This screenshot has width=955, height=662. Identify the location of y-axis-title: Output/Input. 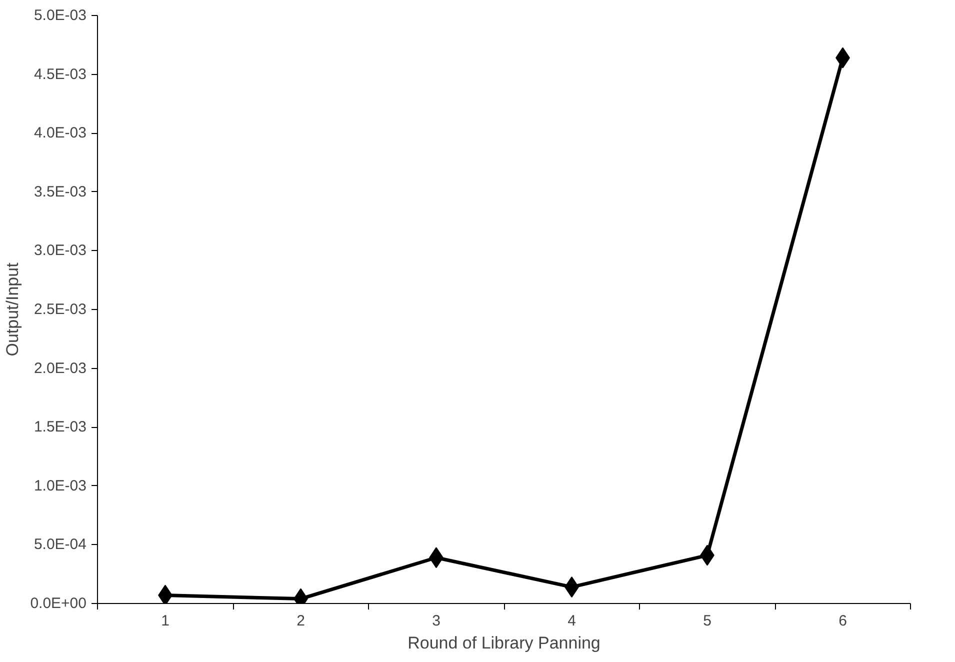
(12, 309).